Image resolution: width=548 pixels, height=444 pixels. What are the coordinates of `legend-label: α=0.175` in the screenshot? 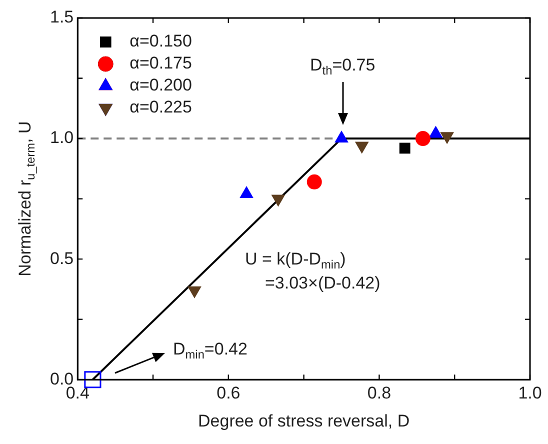 It's located at (161, 63).